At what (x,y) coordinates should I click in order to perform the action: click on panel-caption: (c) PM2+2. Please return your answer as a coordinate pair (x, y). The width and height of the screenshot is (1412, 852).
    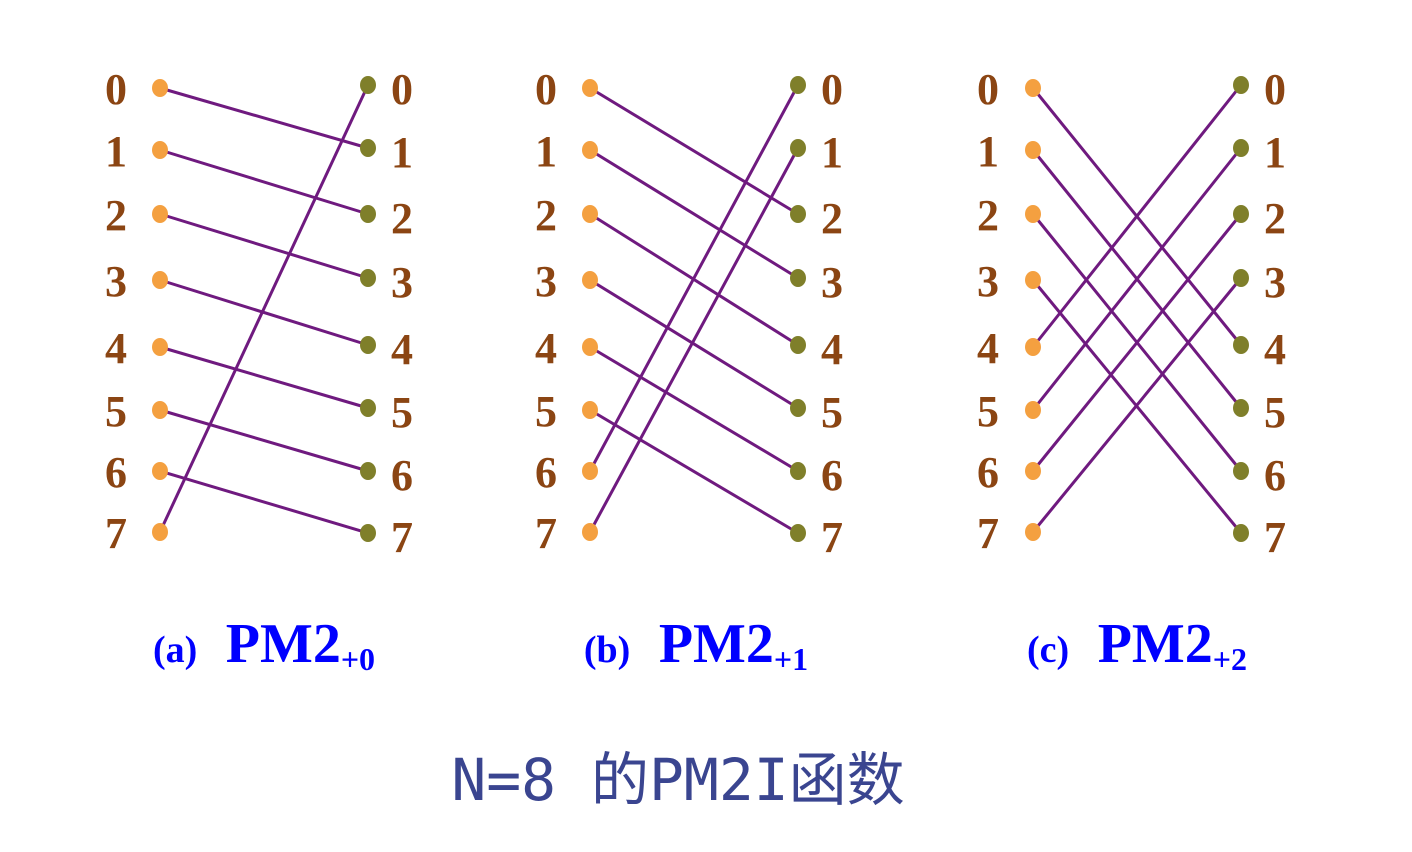
    Looking at the image, I should click on (1137, 645).